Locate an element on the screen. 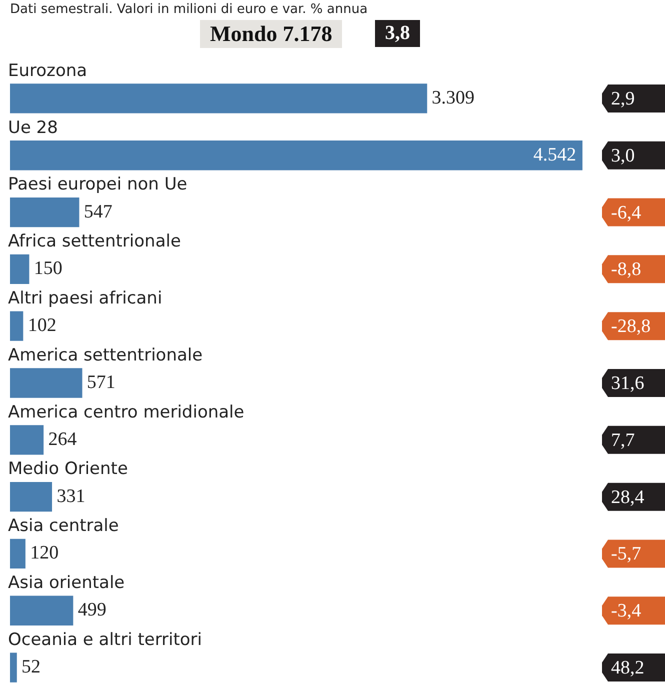  data-label: 499 is located at coordinates (92, 610).